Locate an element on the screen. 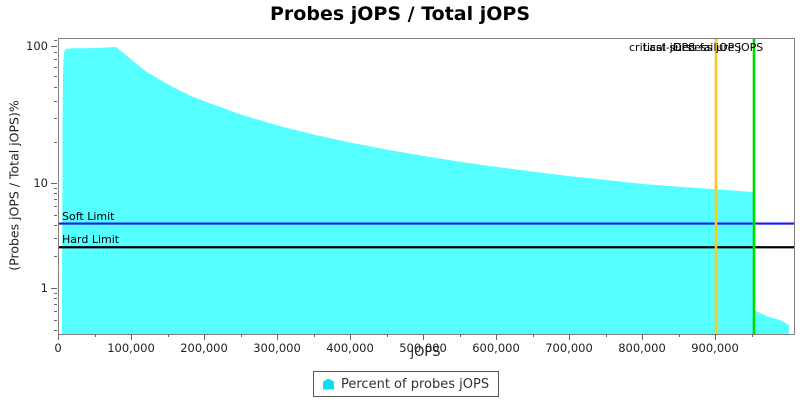  x-tick-label: 700,000 is located at coordinates (569, 348).